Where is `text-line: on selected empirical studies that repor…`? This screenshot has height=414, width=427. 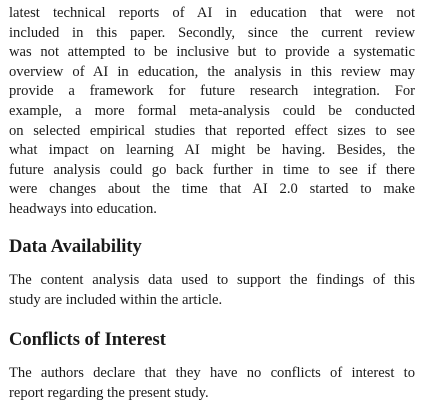 text-line: on selected empirical studies that repor… is located at coordinates (212, 130).